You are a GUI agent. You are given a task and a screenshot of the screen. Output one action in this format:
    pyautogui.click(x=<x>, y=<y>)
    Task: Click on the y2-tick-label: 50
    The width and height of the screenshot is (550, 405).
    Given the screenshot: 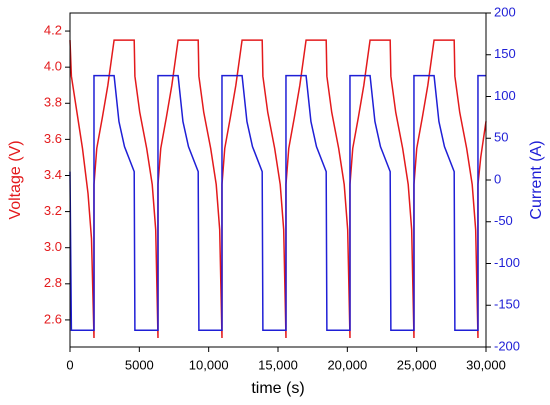 What is the action you would take?
    pyautogui.click(x=501, y=137)
    